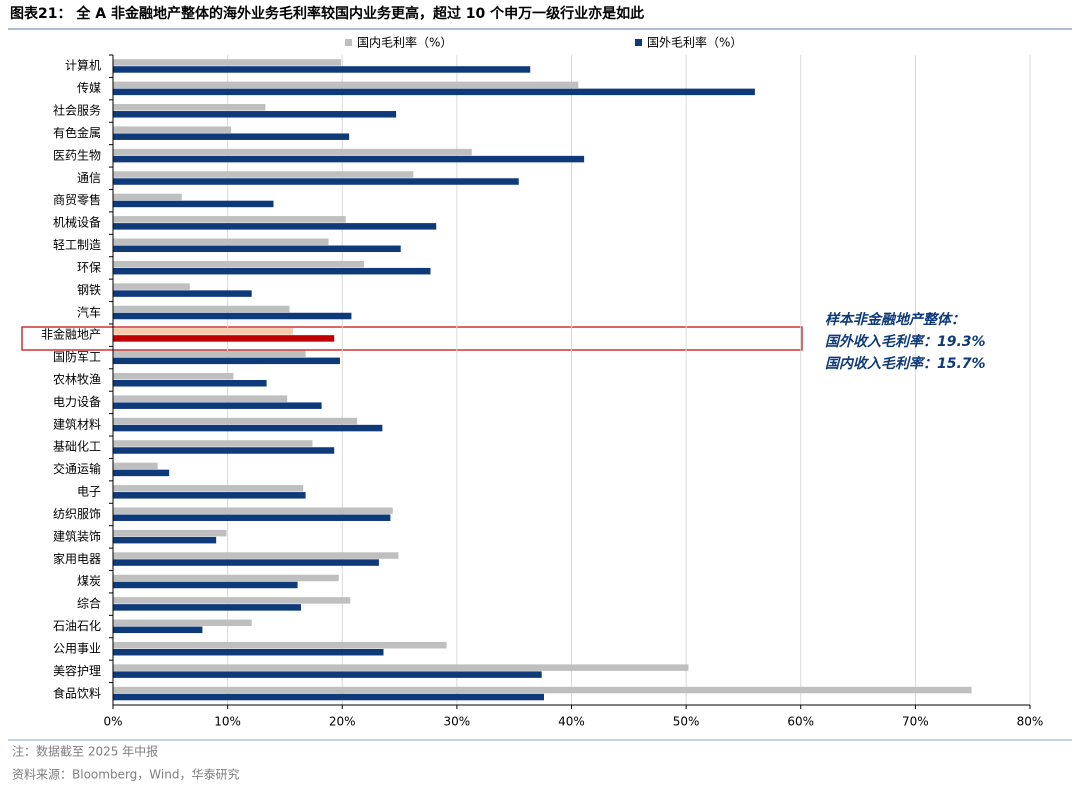  I want to click on x-tick-label: 80%, so click(1030, 722).